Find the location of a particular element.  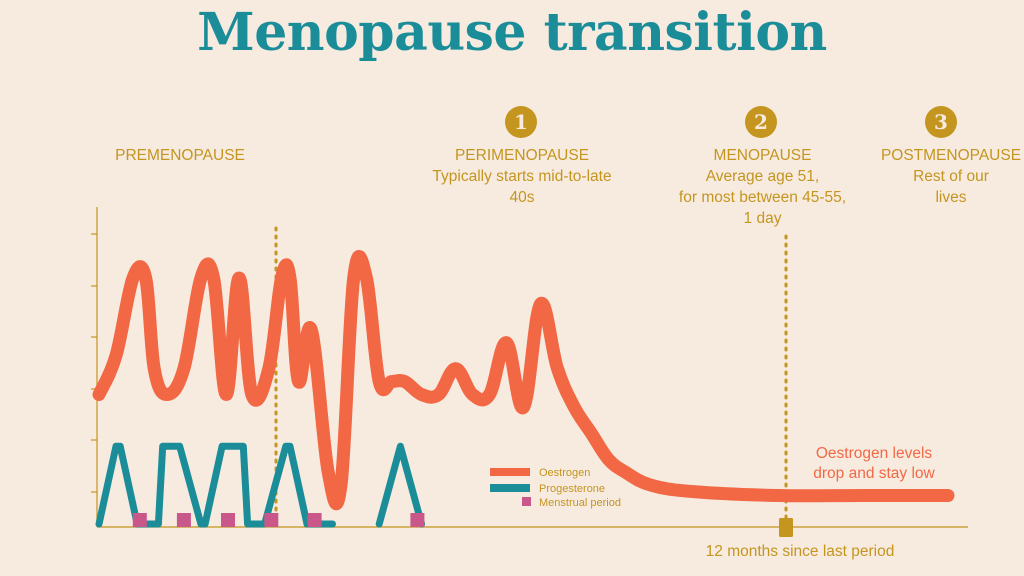

legend-swatch-menstrual is located at coordinates (526, 501).